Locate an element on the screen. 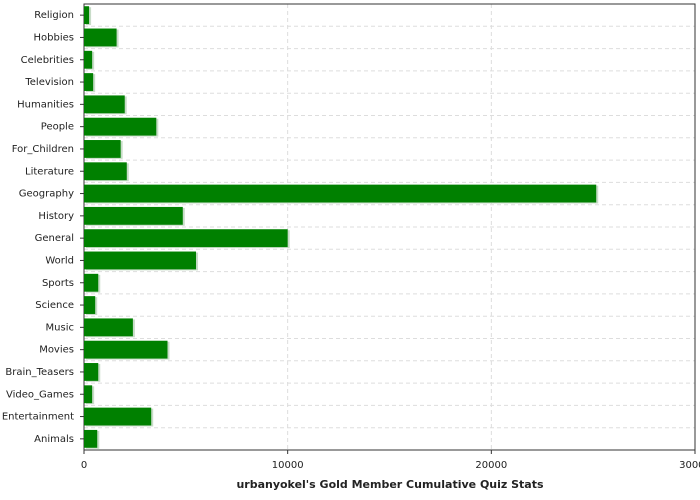 This screenshot has height=500, width=700. y-tick-label: Geography is located at coordinates (46, 194).